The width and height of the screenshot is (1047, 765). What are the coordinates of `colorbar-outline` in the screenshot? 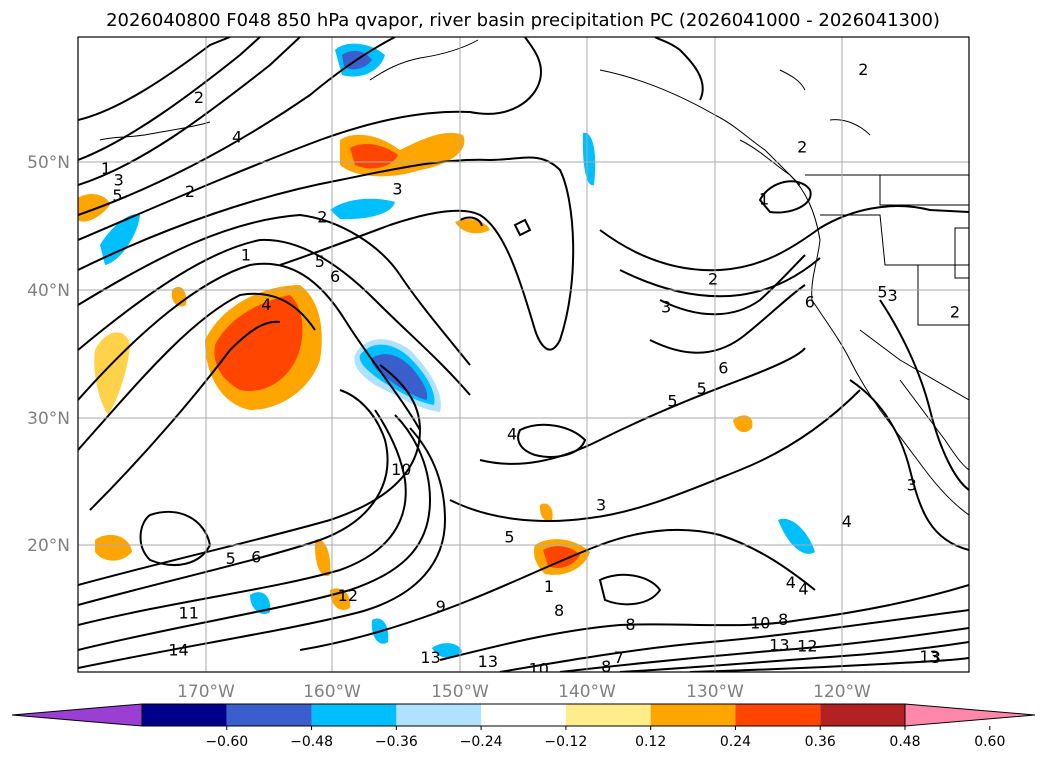 It's located at (523, 715).